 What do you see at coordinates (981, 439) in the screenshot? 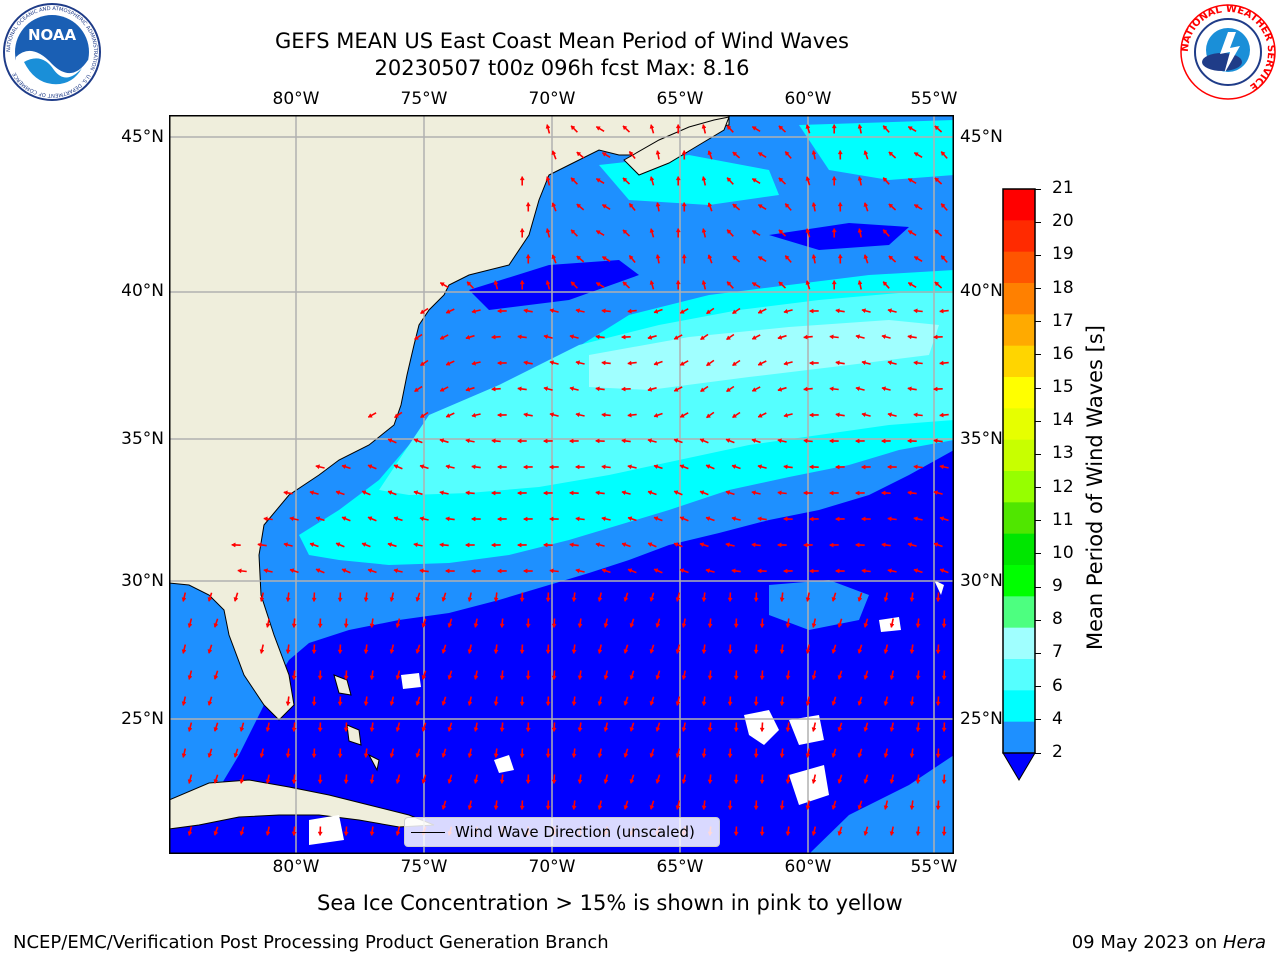
I see `y-tick-right: 35°N` at bounding box center [981, 439].